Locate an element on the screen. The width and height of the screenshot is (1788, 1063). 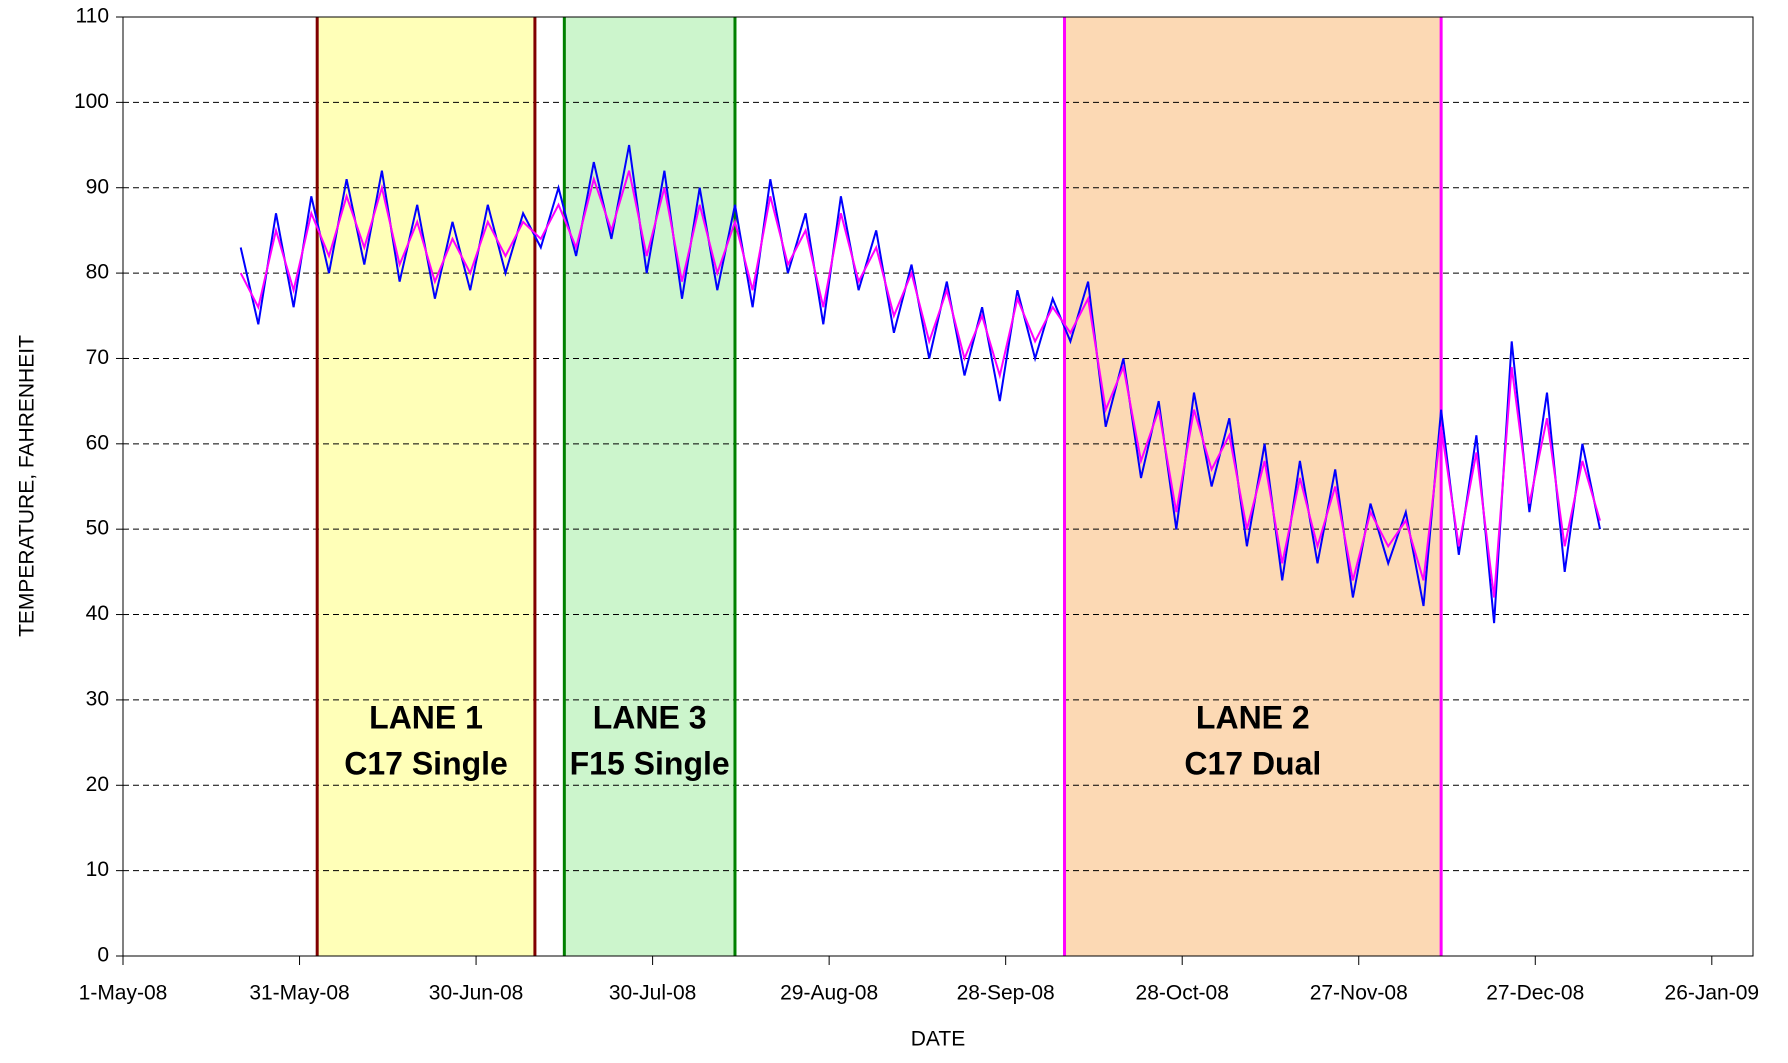
x-tick-label: 30-Jul-08 is located at coordinates (653, 993).